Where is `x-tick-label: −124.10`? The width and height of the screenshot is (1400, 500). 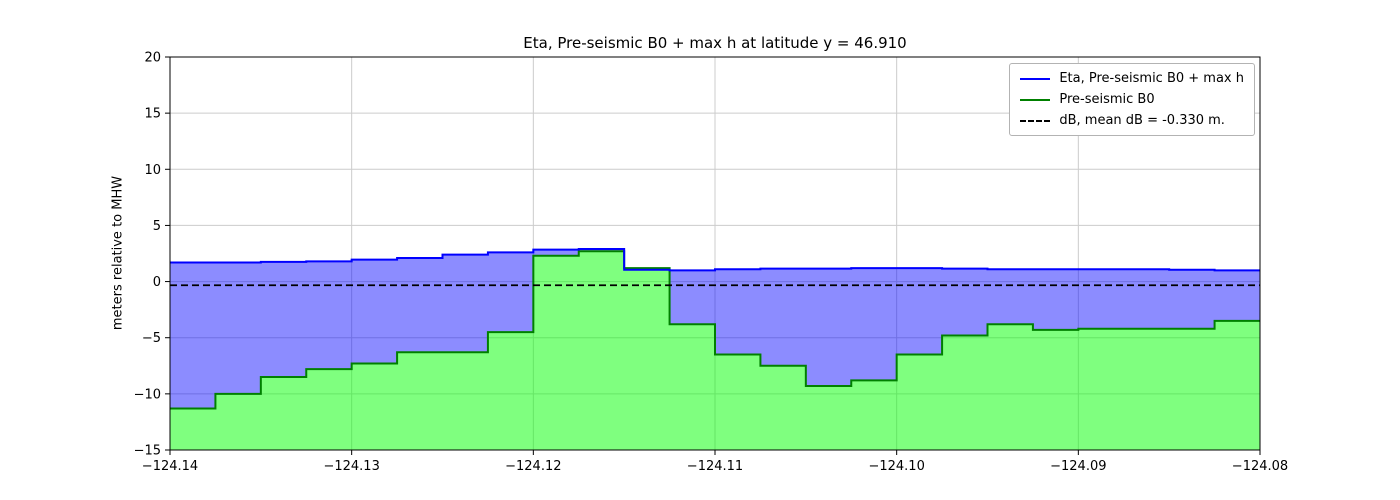
x-tick-label: −124.10 is located at coordinates (896, 466).